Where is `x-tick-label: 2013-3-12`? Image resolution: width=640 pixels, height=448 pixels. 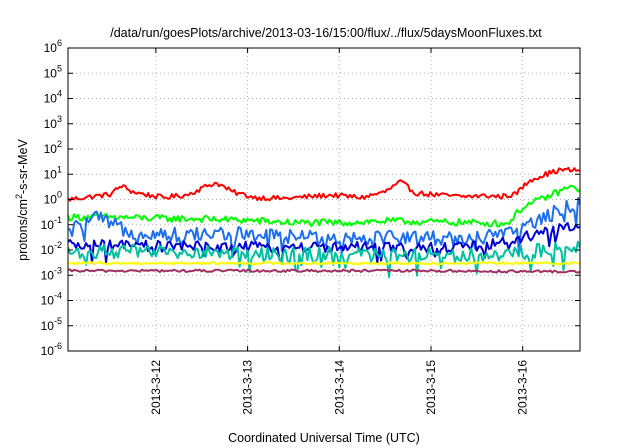
x-tick-label: 2013-3-12 is located at coordinates (156, 387).